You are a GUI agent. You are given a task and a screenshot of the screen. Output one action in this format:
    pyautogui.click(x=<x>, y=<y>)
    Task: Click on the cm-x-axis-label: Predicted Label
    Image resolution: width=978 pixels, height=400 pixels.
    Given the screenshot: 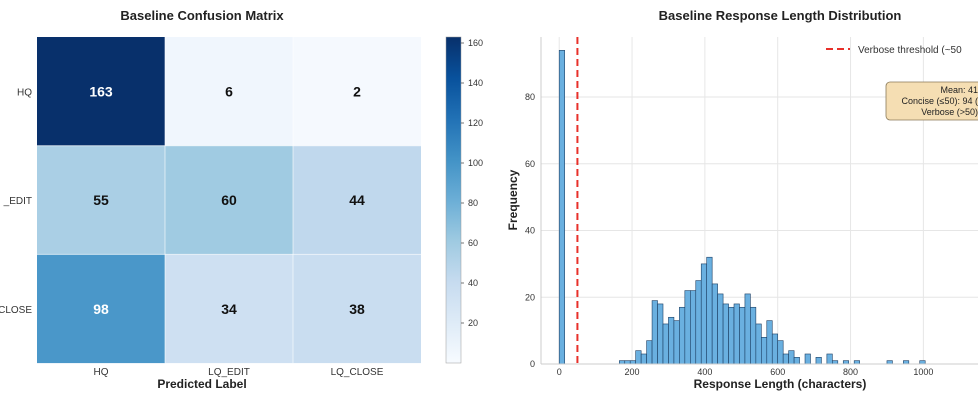 What is the action you would take?
    pyautogui.click(x=201, y=384)
    